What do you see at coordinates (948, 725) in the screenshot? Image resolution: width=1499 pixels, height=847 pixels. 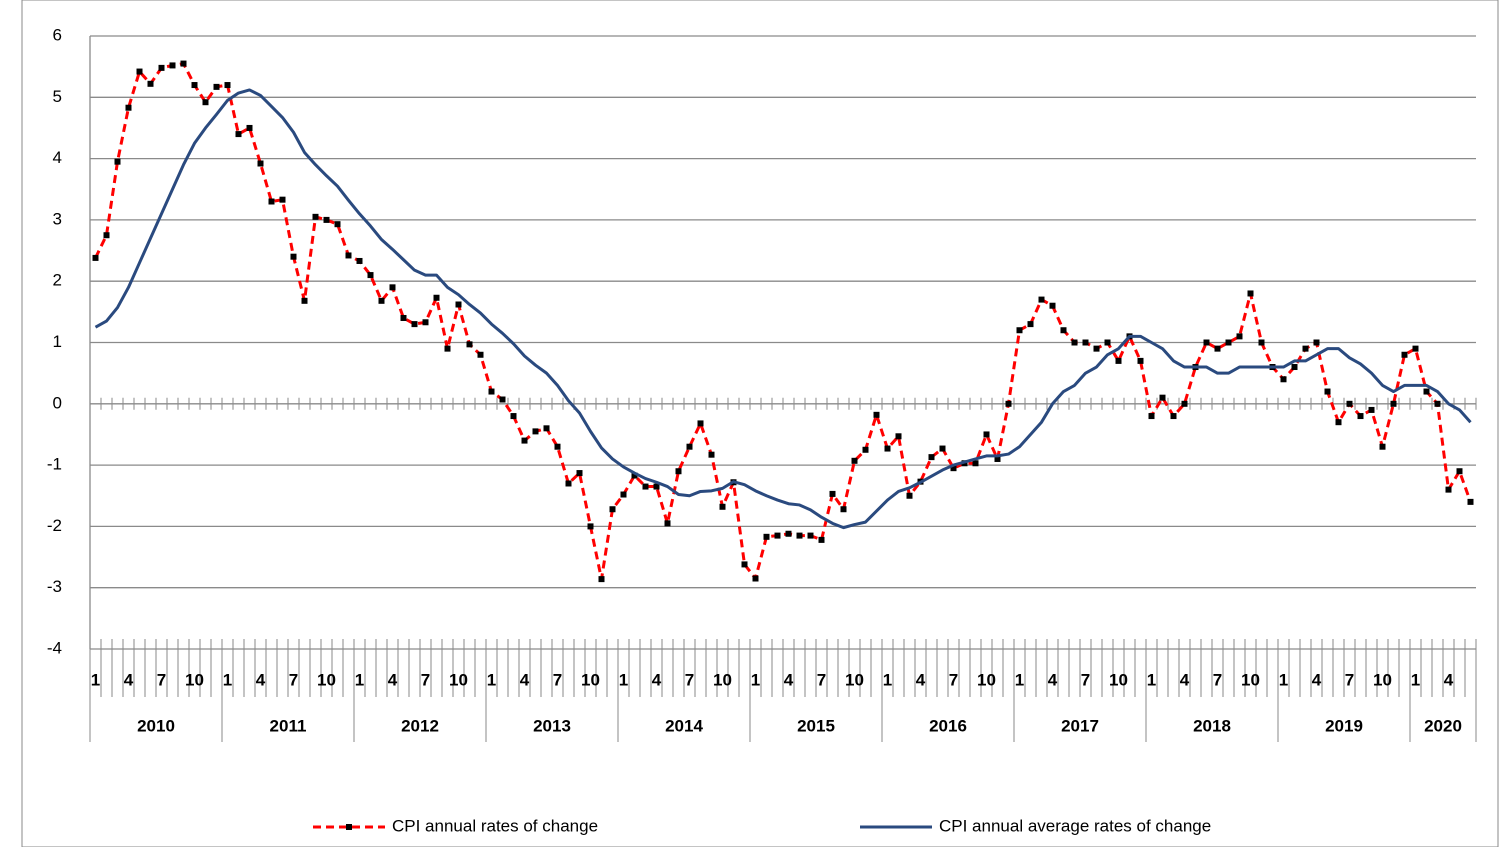 I see `year-label: 2016` at bounding box center [948, 725].